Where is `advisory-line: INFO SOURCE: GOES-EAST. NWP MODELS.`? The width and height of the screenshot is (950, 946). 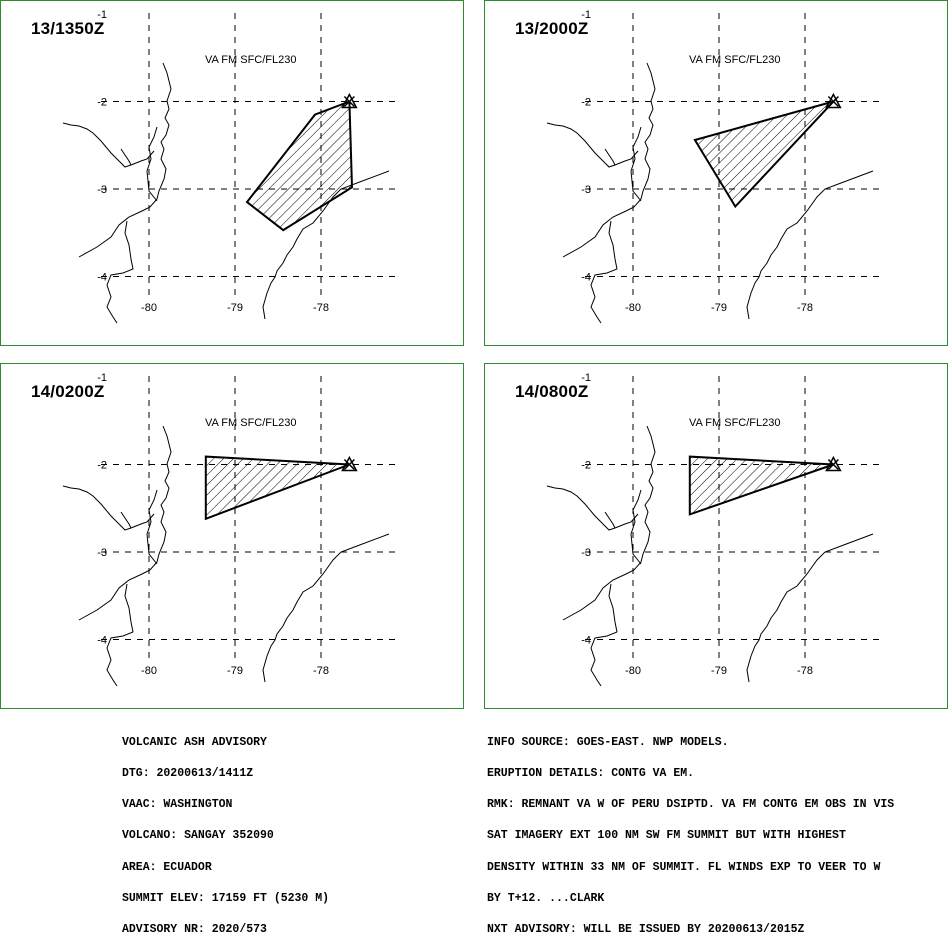
advisory-line: INFO SOURCE: GOES-EAST. NWP MODELS. is located at coordinates (608, 742).